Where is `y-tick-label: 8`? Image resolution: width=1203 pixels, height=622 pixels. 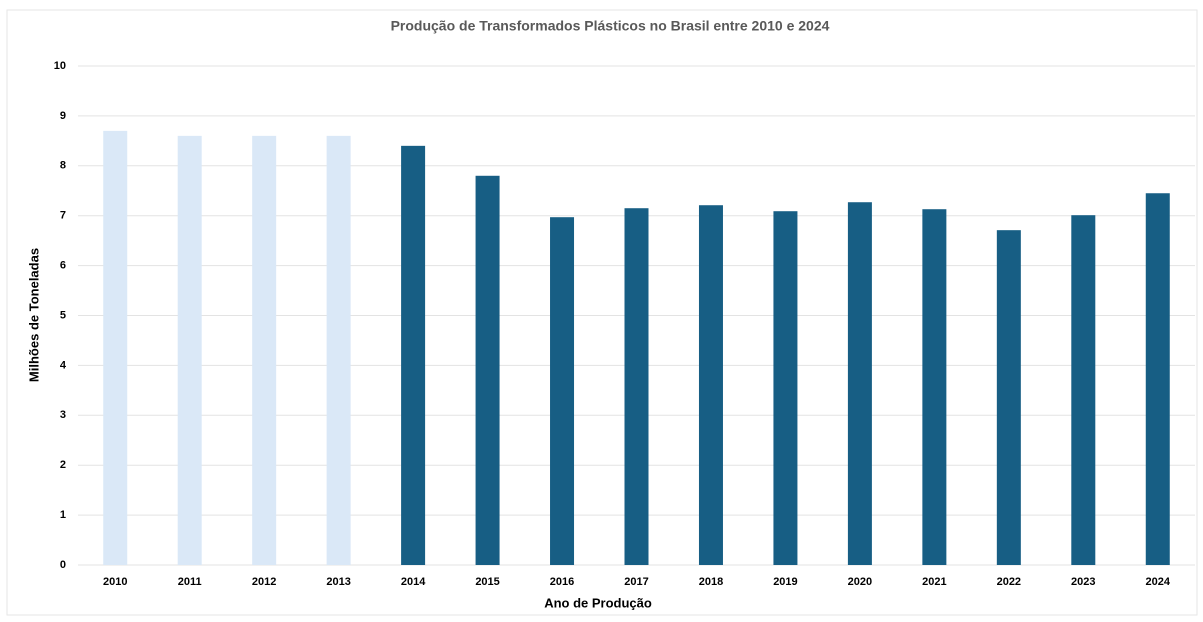
y-tick-label: 8 is located at coordinates (63, 166).